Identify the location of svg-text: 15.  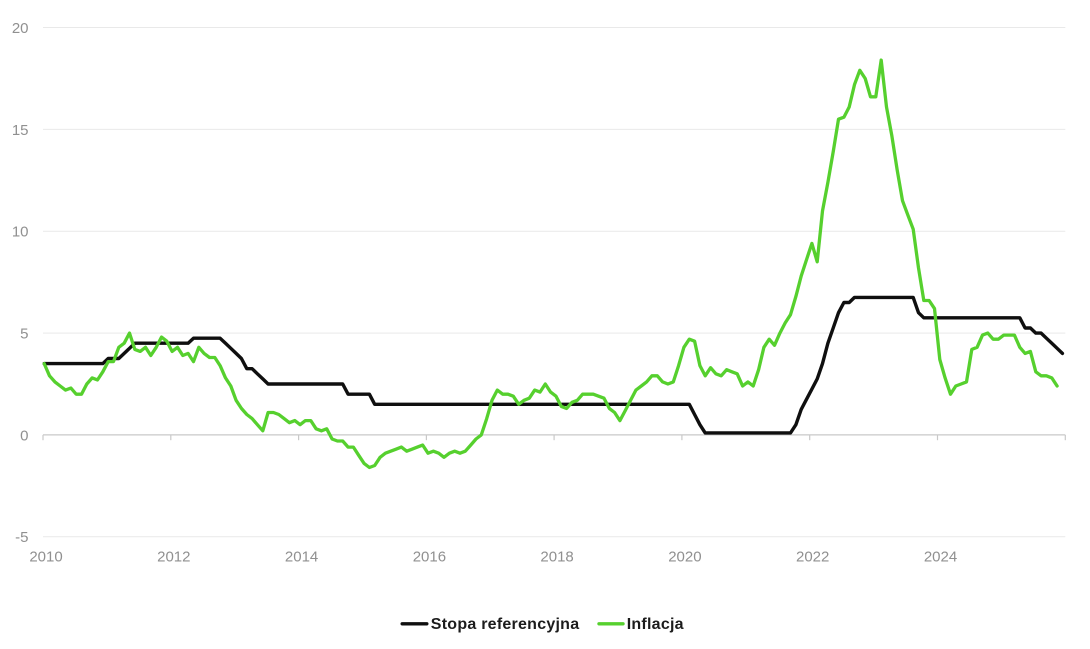
(20, 130).